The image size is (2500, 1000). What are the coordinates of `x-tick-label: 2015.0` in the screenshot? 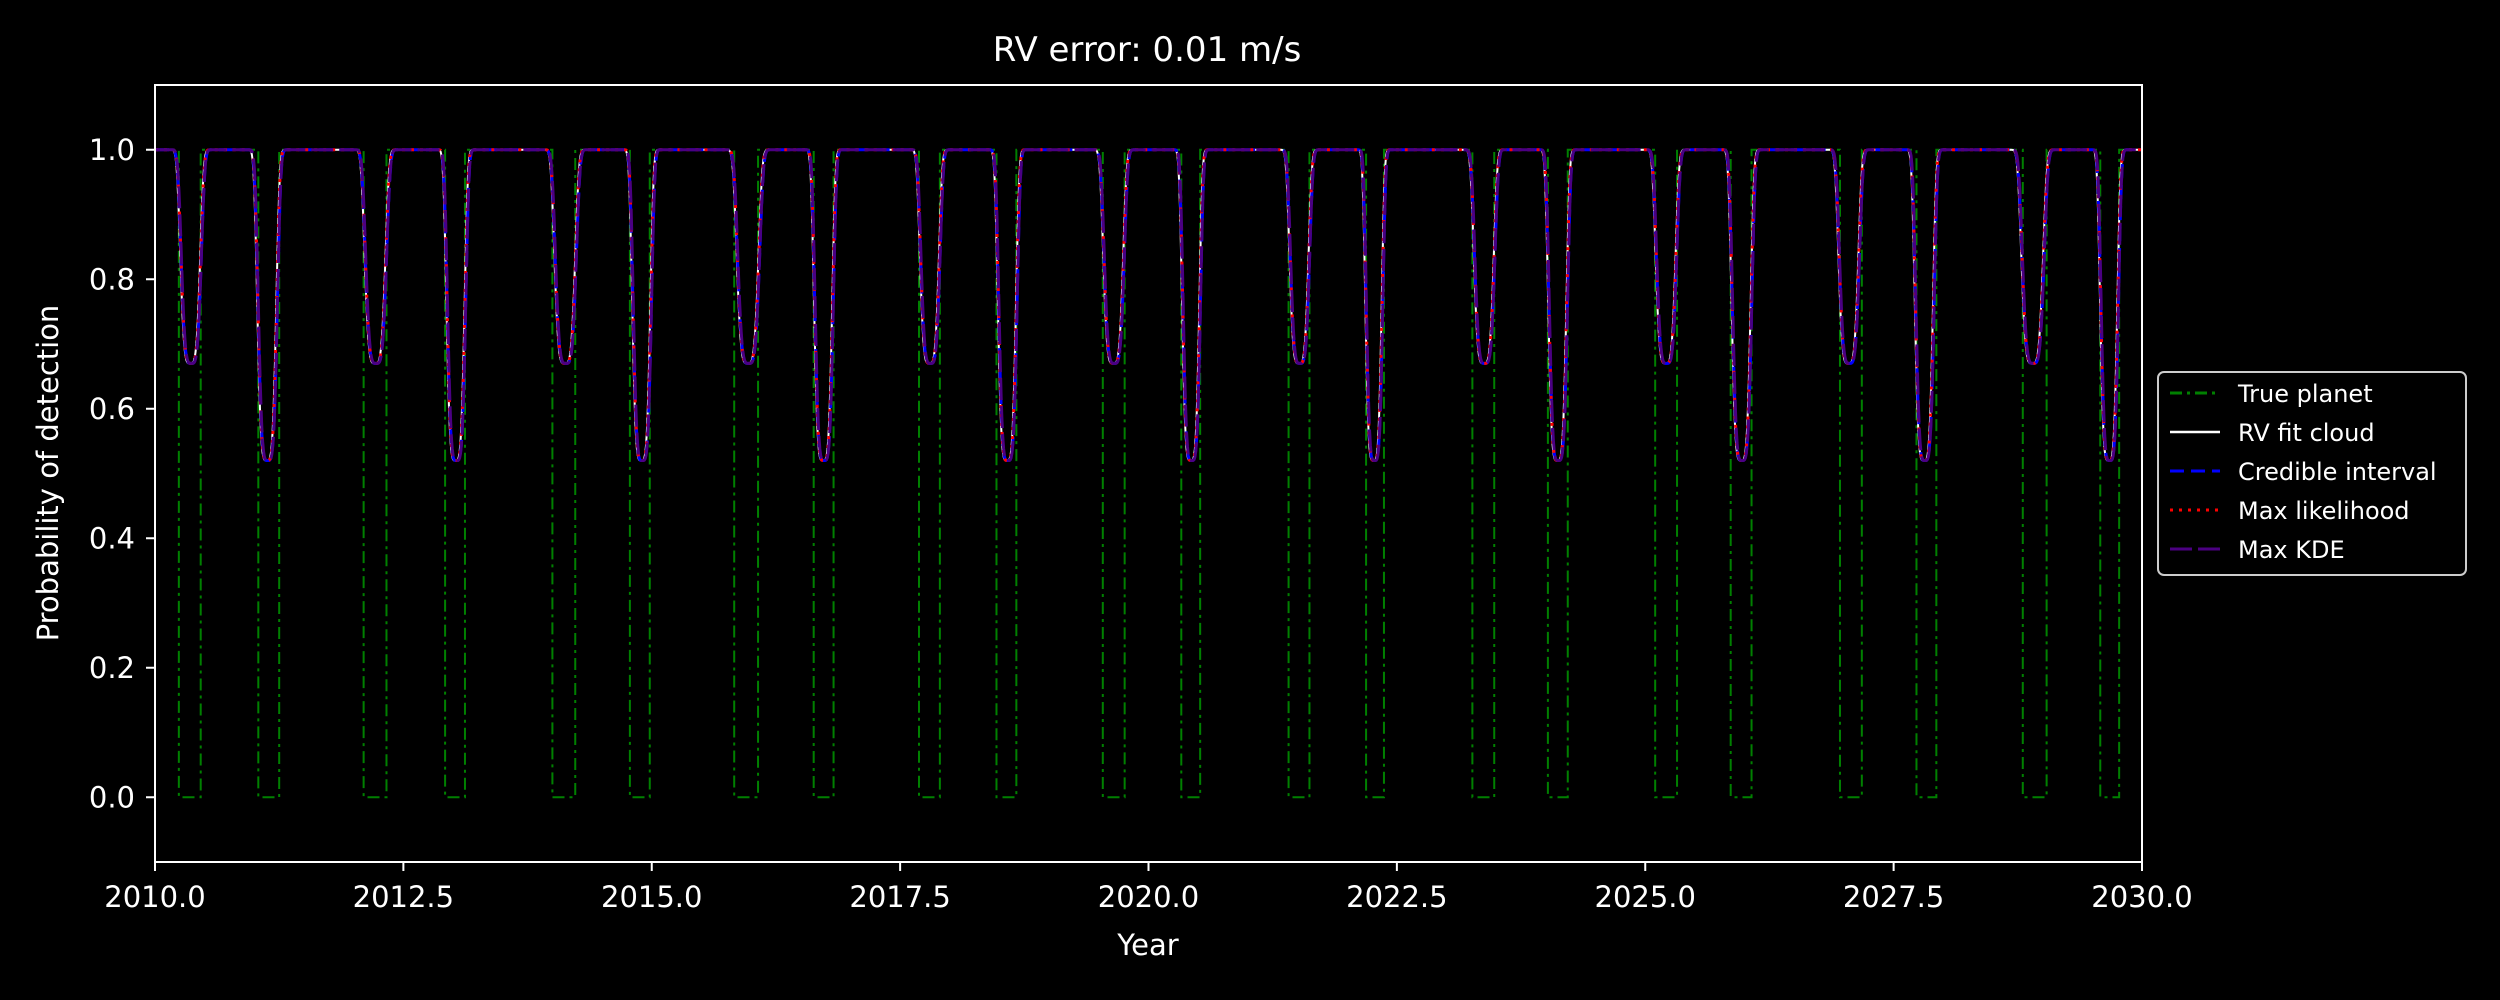 It's located at (651, 897).